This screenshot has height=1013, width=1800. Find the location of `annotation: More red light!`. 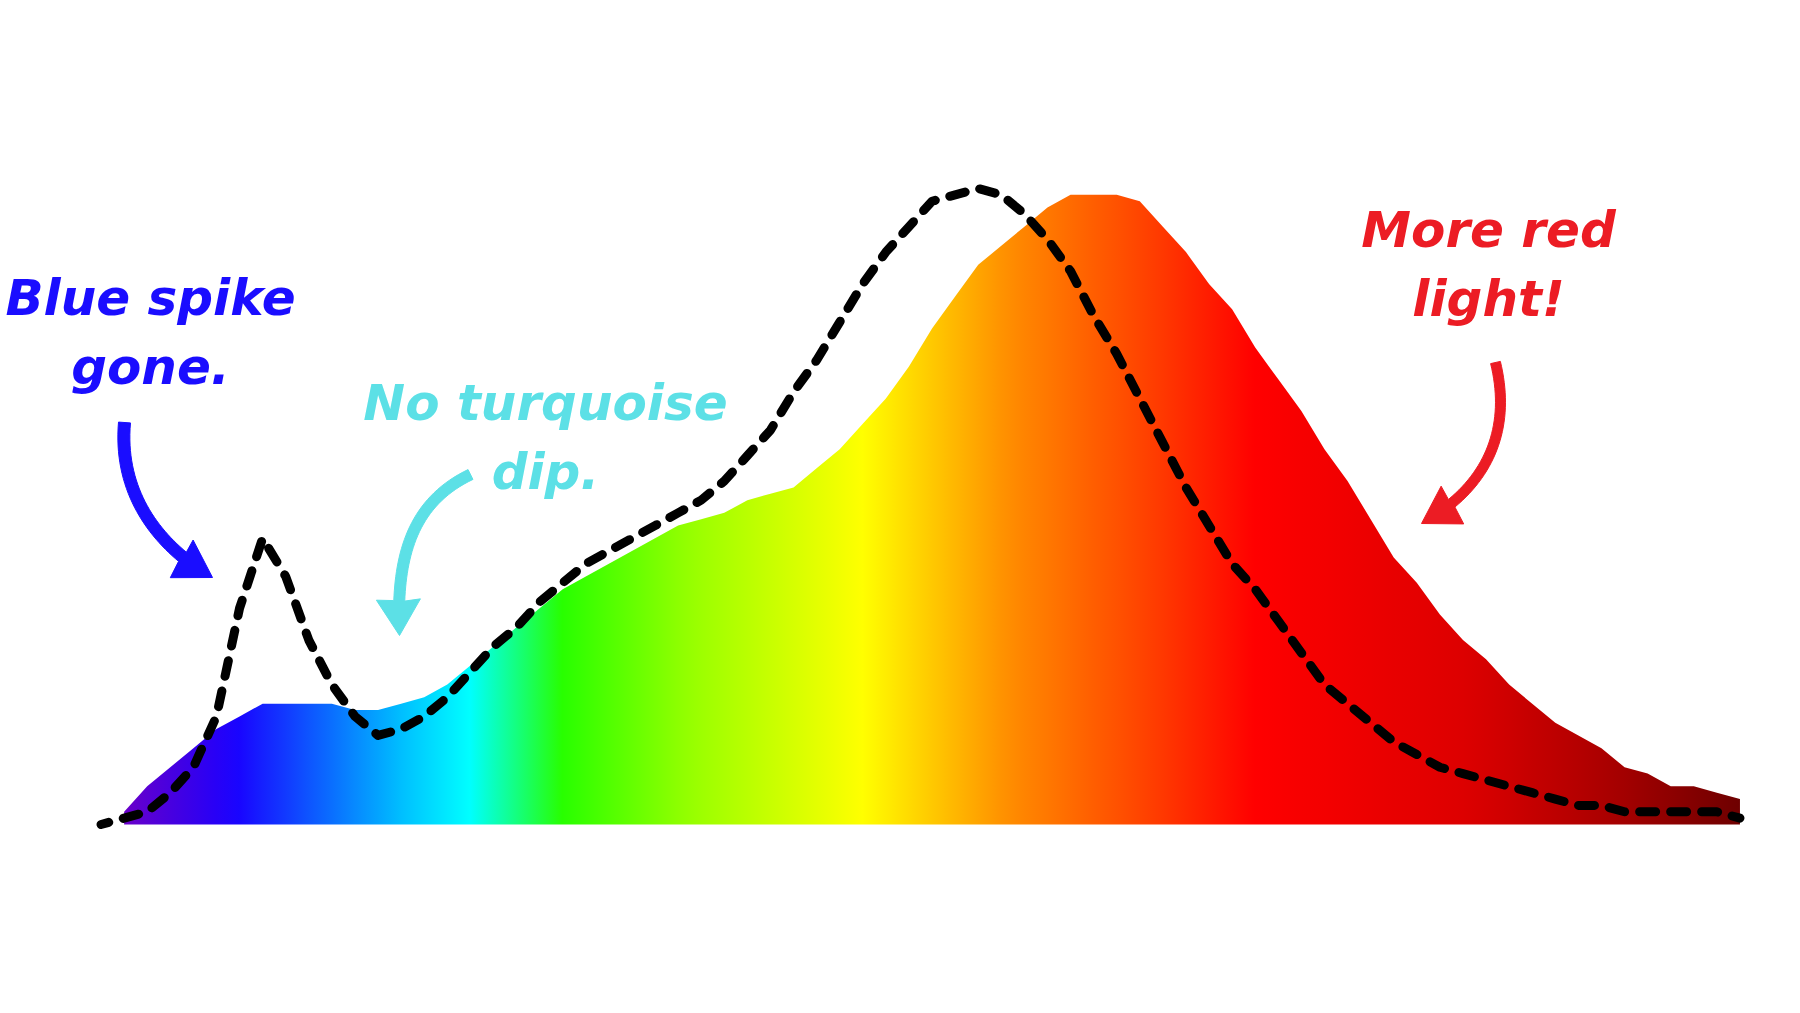

annotation: More red light! is located at coordinates (1489, 264).